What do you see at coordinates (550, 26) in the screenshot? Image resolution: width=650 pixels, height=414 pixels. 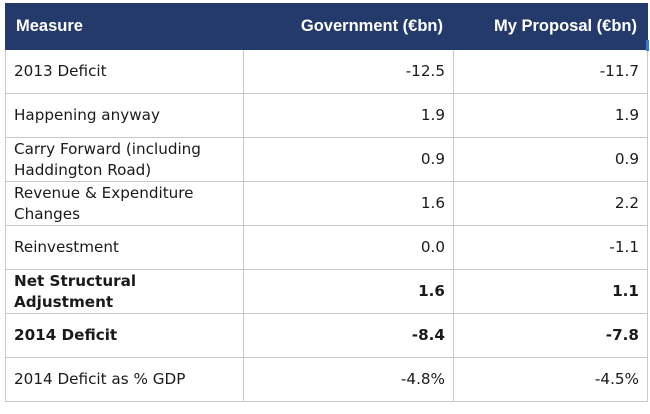 I see `header-my-proposal: My Proposal (€bn)` at bounding box center [550, 26].